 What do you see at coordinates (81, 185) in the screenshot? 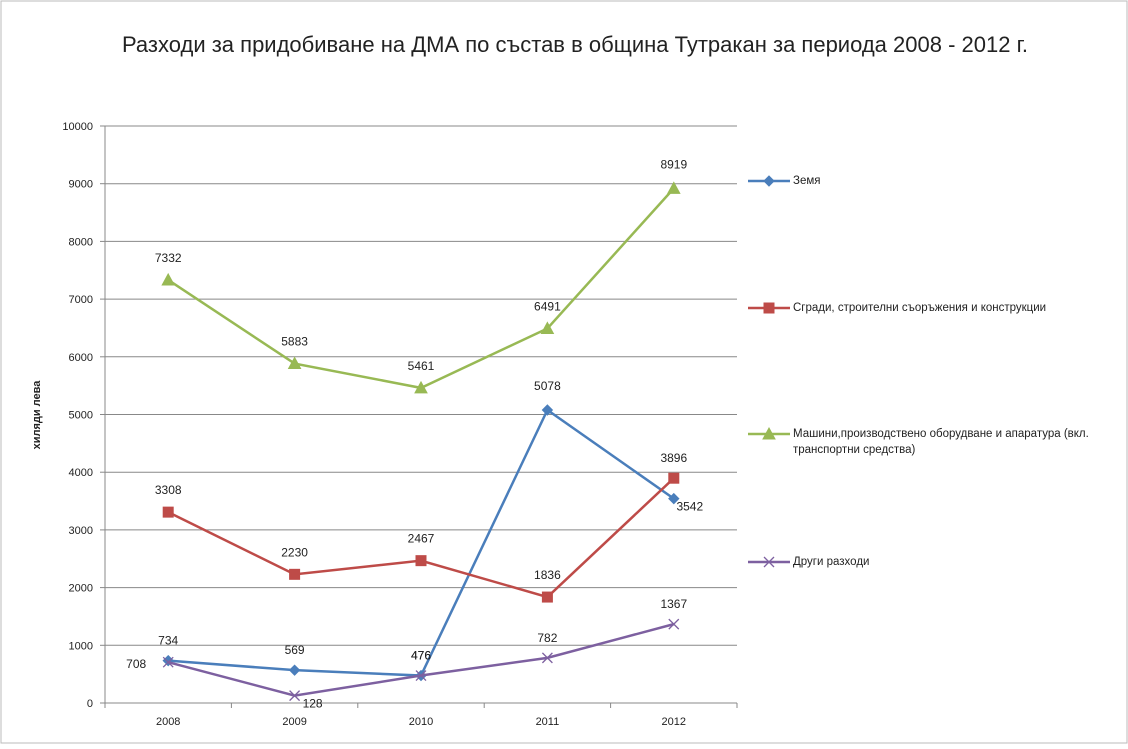
I see `y-tick-label: 9000` at bounding box center [81, 185].